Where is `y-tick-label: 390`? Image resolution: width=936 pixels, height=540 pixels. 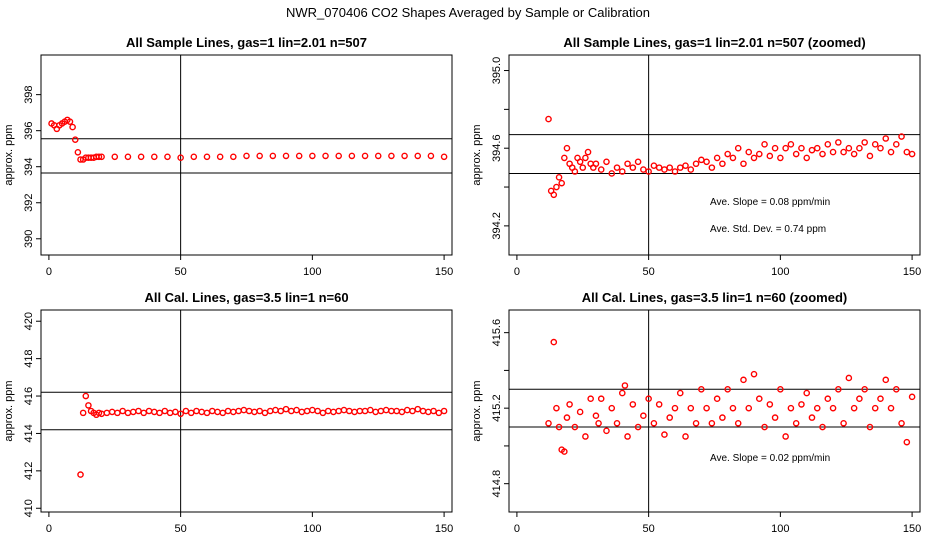
y-tick-label: 390 is located at coordinates (29, 239).